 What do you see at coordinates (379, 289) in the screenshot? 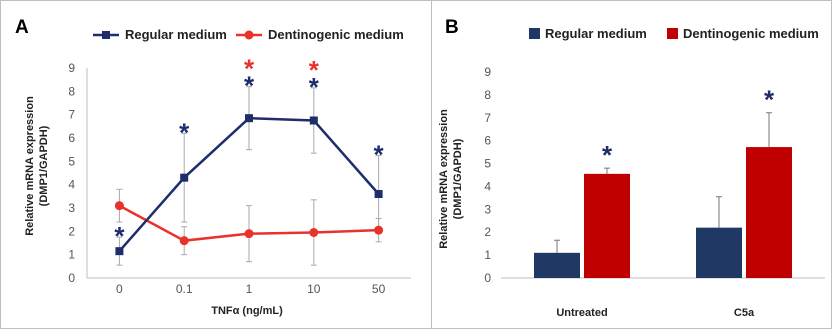
I see `x-tick-label: 50` at bounding box center [379, 289].